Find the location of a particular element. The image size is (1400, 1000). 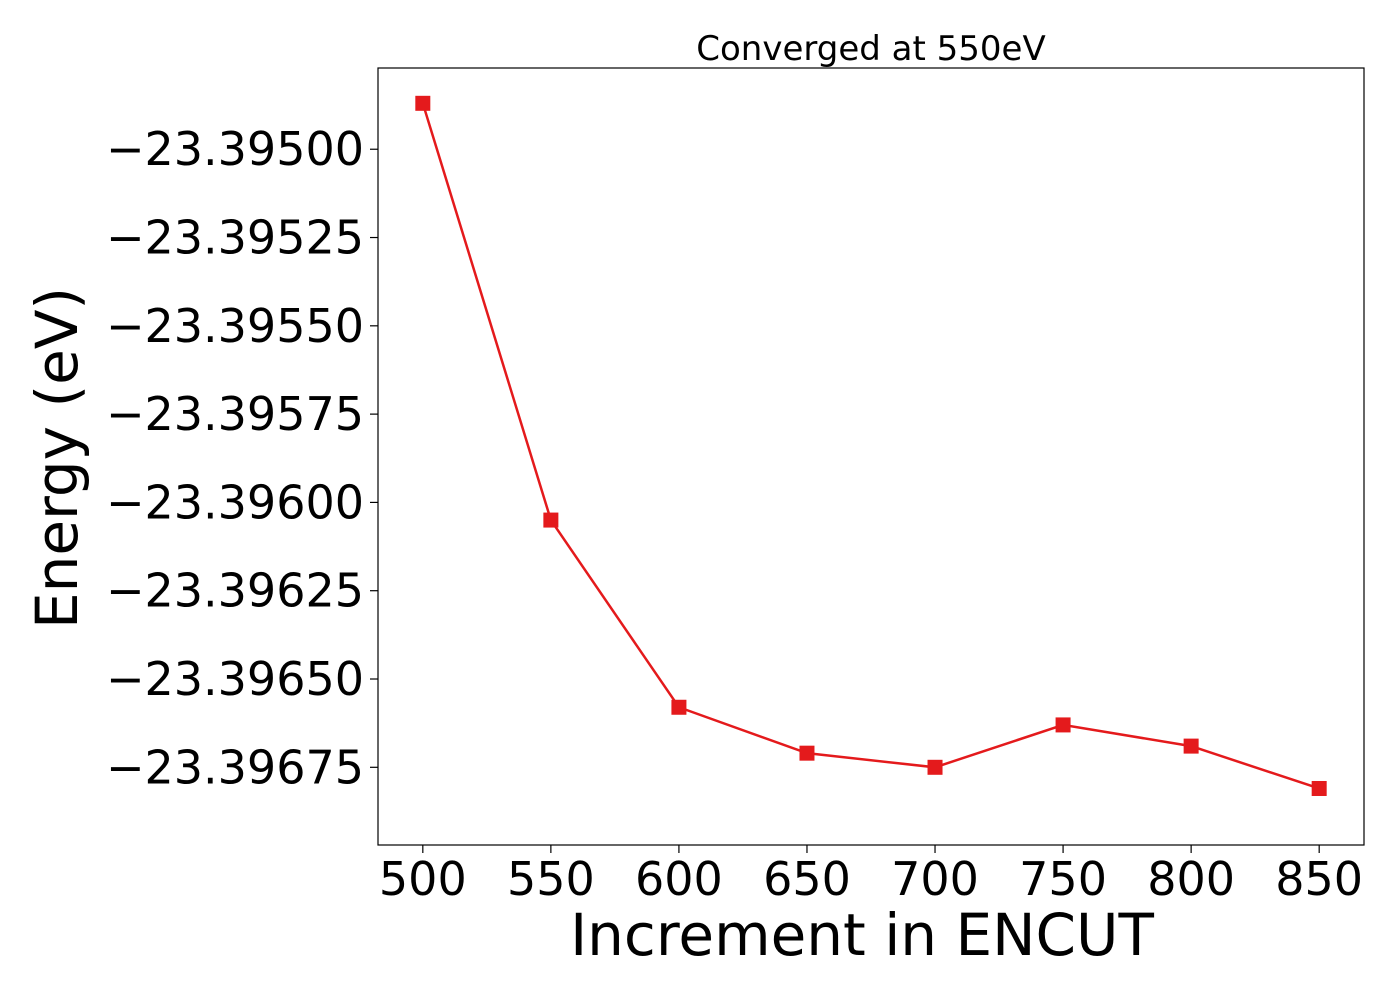

x-tick-label: 750 is located at coordinates (1063, 879).